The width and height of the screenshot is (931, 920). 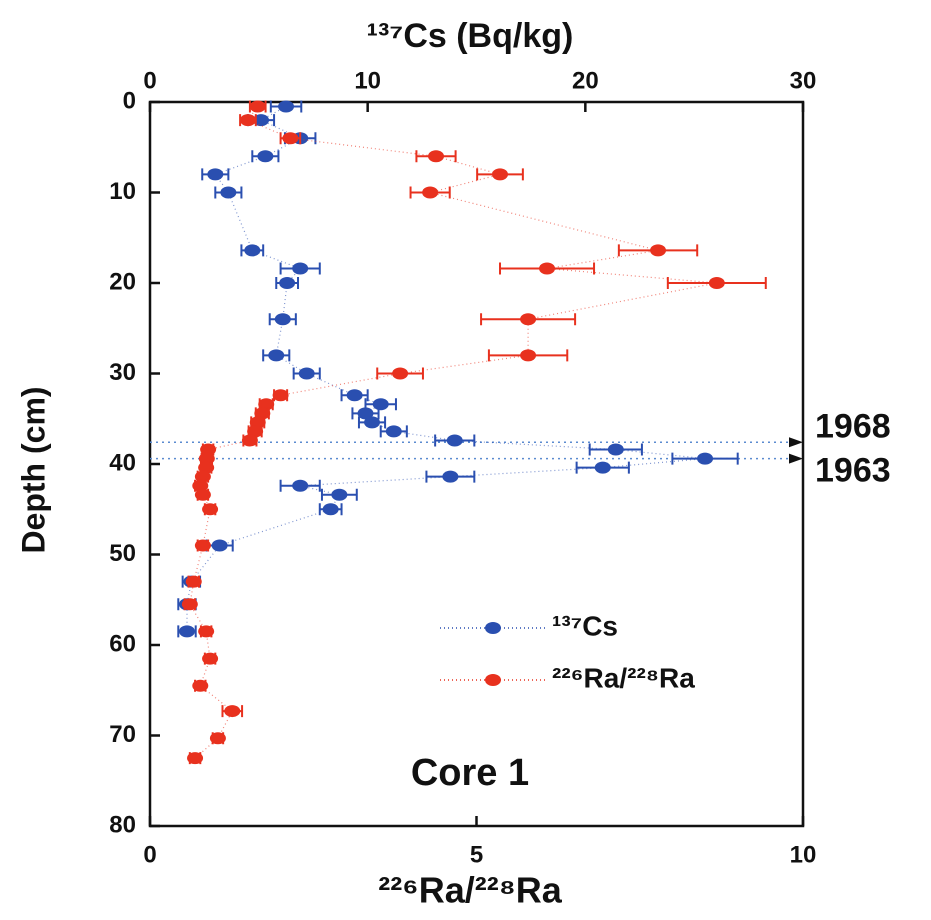 What do you see at coordinates (585, 625) in the screenshot?
I see `legend-label: ¹³⁷Cs` at bounding box center [585, 625].